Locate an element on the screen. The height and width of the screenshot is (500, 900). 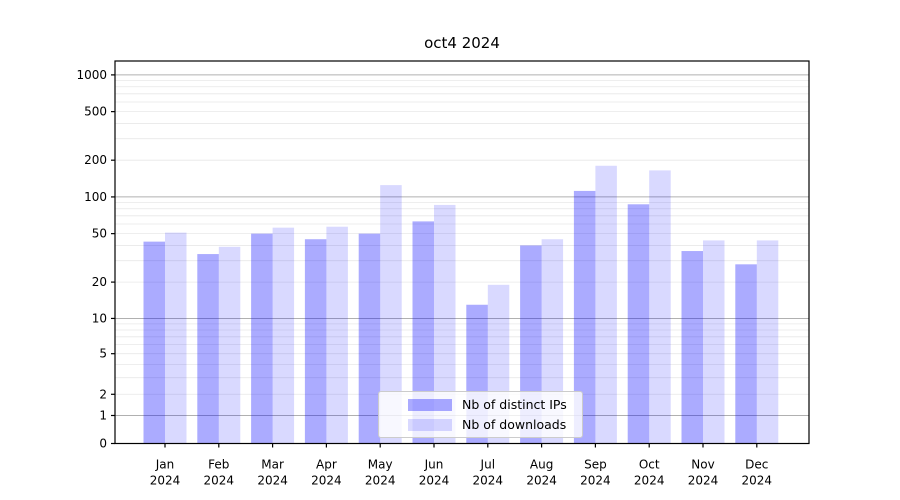
bar-nb-of-distinct-ips-dec is located at coordinates (746, 354).